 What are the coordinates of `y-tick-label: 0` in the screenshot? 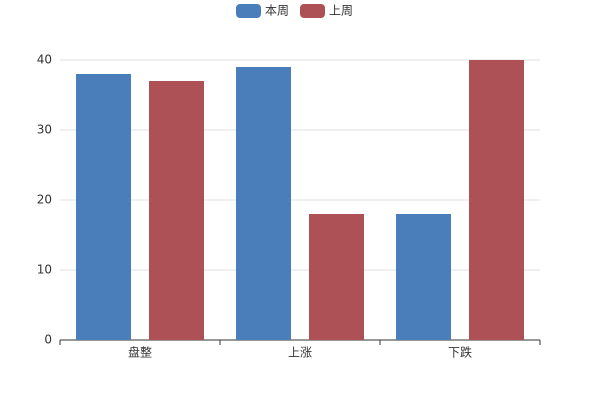 It's located at (48, 340).